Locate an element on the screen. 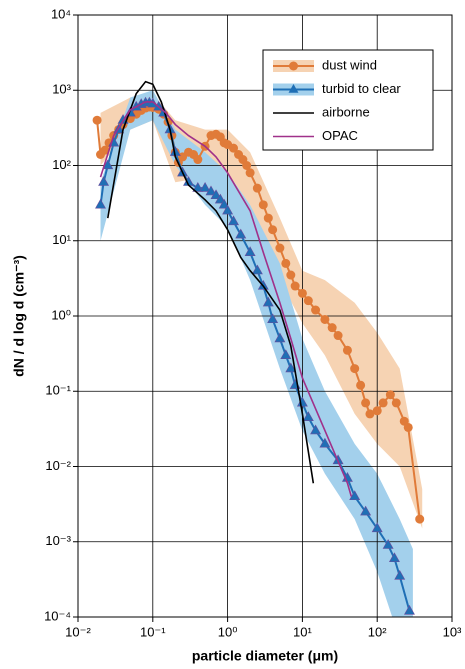 The width and height of the screenshot is (465, 669). legend: dust wind turbid to clear airborne OPAC is located at coordinates (348, 100).